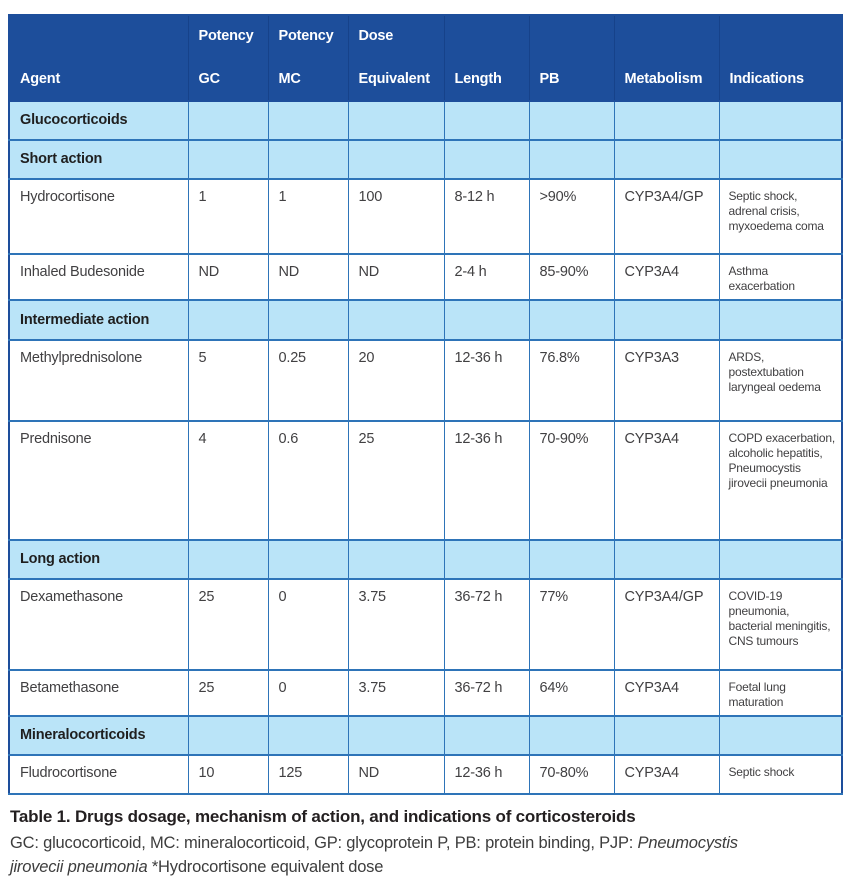 The width and height of the screenshot is (849, 880). What do you see at coordinates (780, 58) in the screenshot?
I see `column-header-indications: Indications` at bounding box center [780, 58].